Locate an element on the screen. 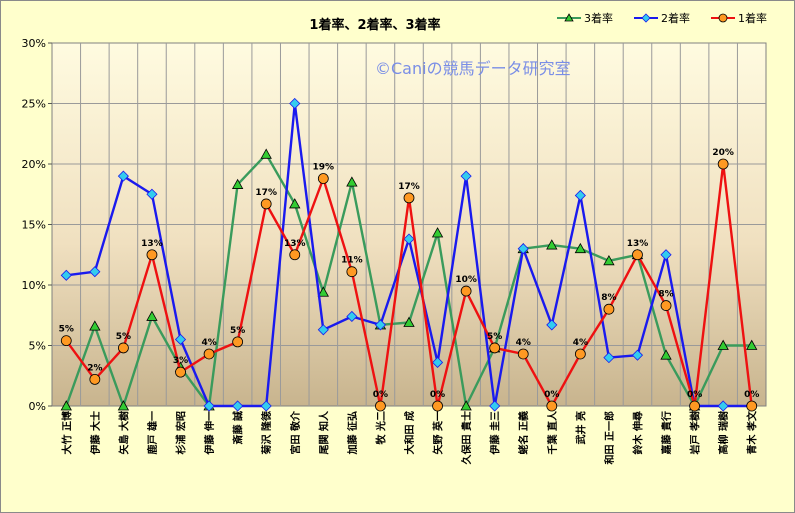  y-axis: 0% 5% 10% 15% 20% 25% 30% is located at coordinates (37, 225).